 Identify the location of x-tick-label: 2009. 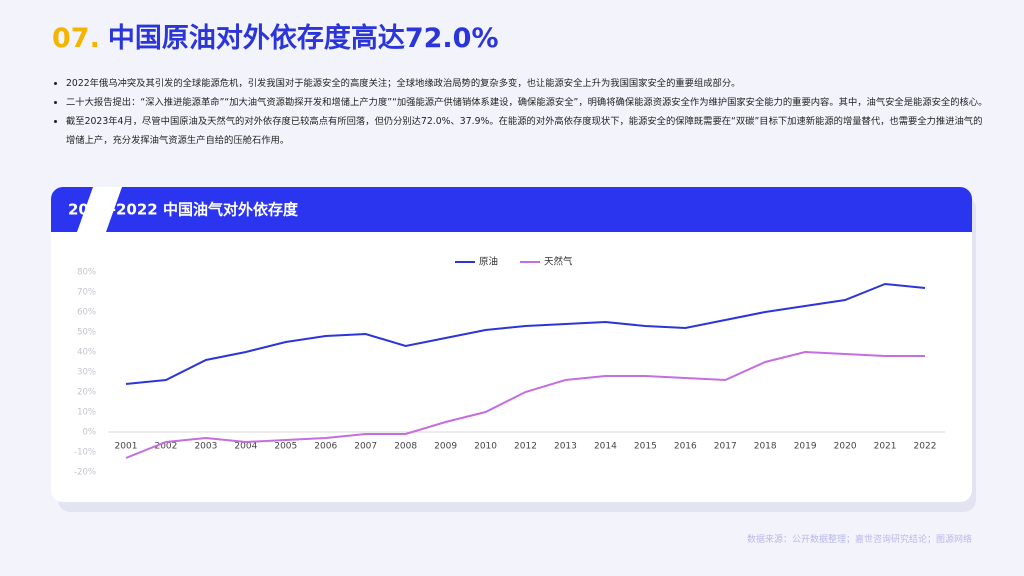
(445, 447).